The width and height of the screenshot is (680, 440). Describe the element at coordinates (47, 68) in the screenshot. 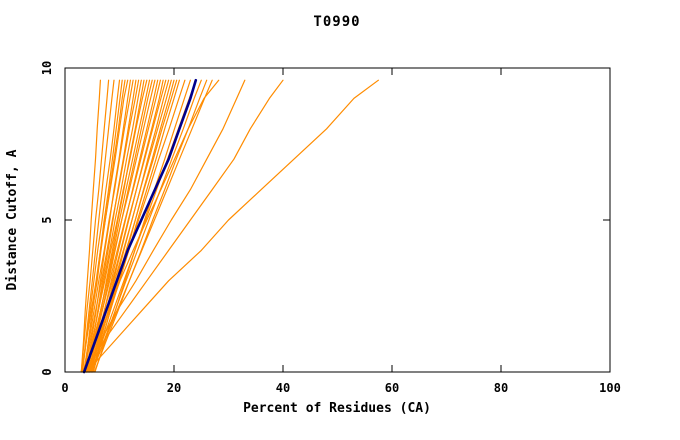

I see `y-tick-label: 10` at that location.